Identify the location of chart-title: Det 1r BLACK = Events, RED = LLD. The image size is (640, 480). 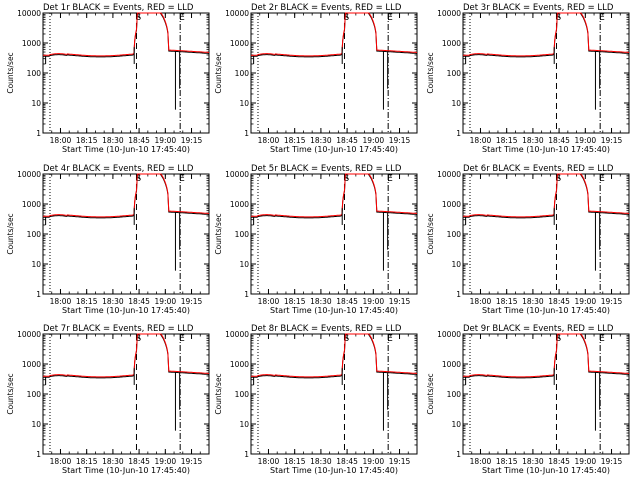
(118, 8).